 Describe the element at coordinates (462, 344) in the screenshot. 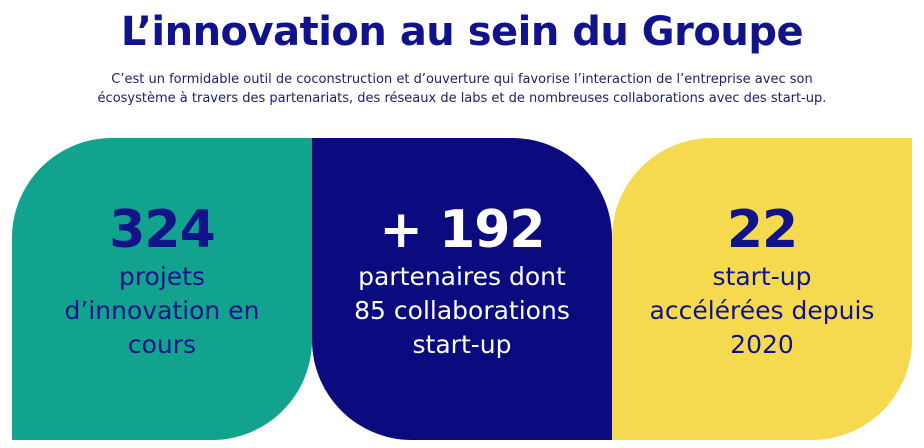

I see `partners-line-3: start-up` at that location.